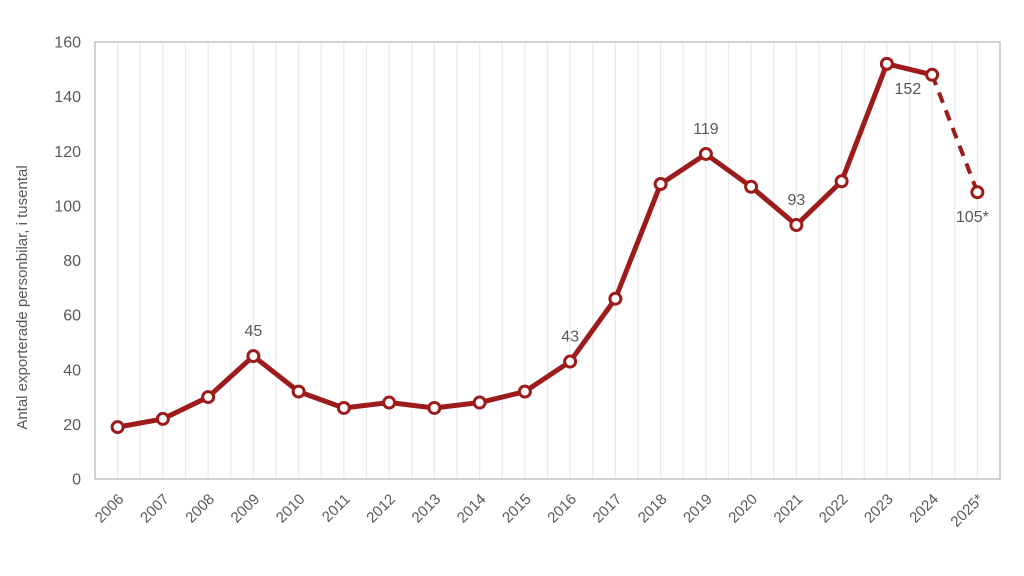 The image size is (1024, 576). Describe the element at coordinates (162, 418) in the screenshot. I see `data-point-2007` at that location.